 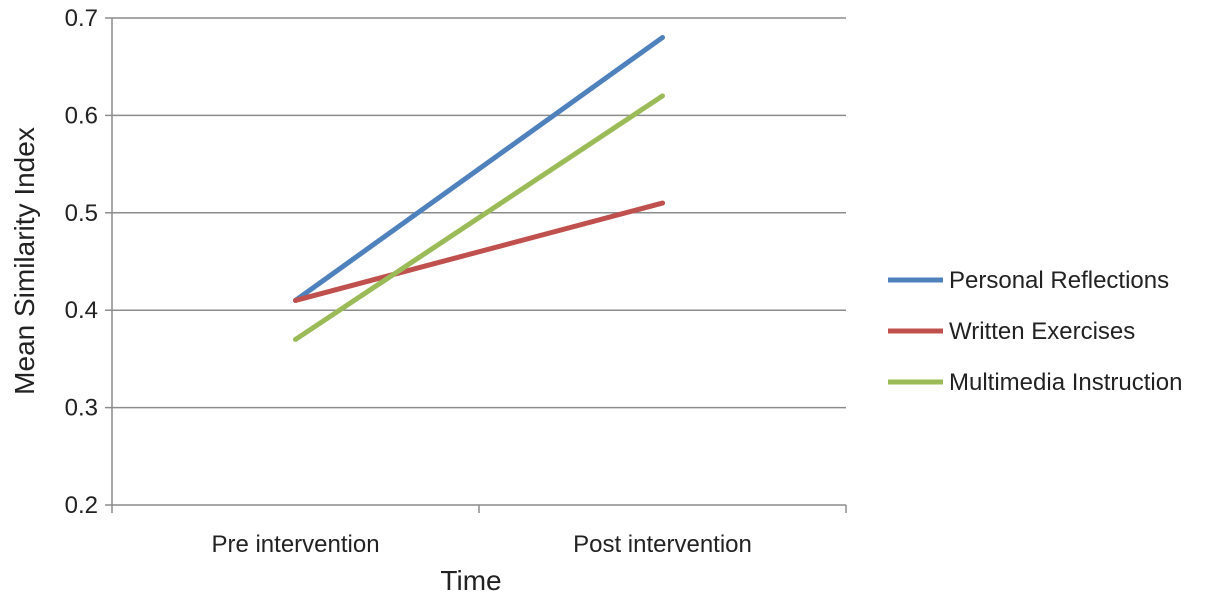 What do you see at coordinates (88, 262) in the screenshot?
I see `y-tick-labels: 0.2 0.3 0.4 0.5 0.6 0.7` at bounding box center [88, 262].